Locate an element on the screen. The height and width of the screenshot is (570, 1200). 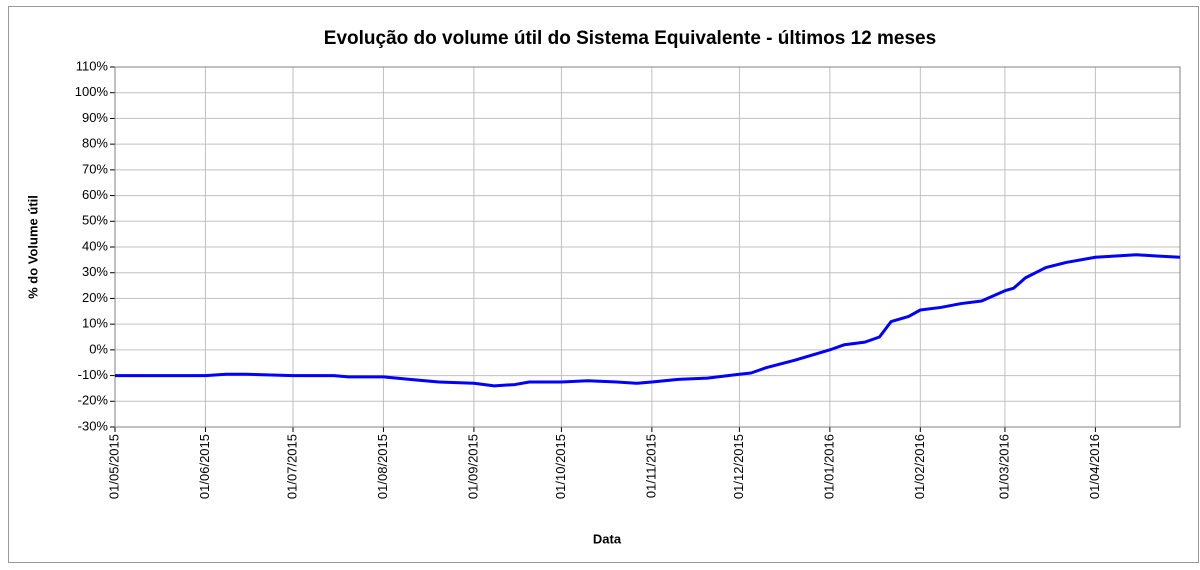
x-tick-label: 01/06/2015 is located at coordinates (204, 466).